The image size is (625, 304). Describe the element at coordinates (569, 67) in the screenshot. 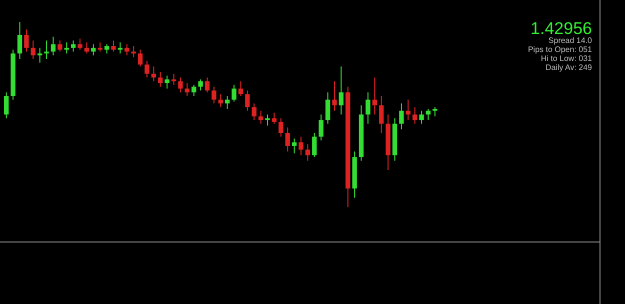

I see `annotation: Daily Av: 249` at that location.